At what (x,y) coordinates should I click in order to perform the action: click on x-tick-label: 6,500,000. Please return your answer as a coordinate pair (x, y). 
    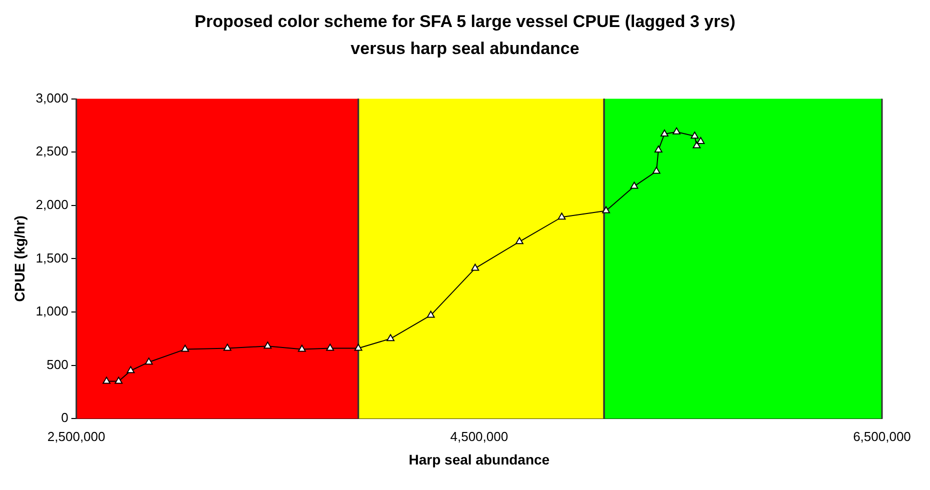
    Looking at the image, I should click on (882, 436).